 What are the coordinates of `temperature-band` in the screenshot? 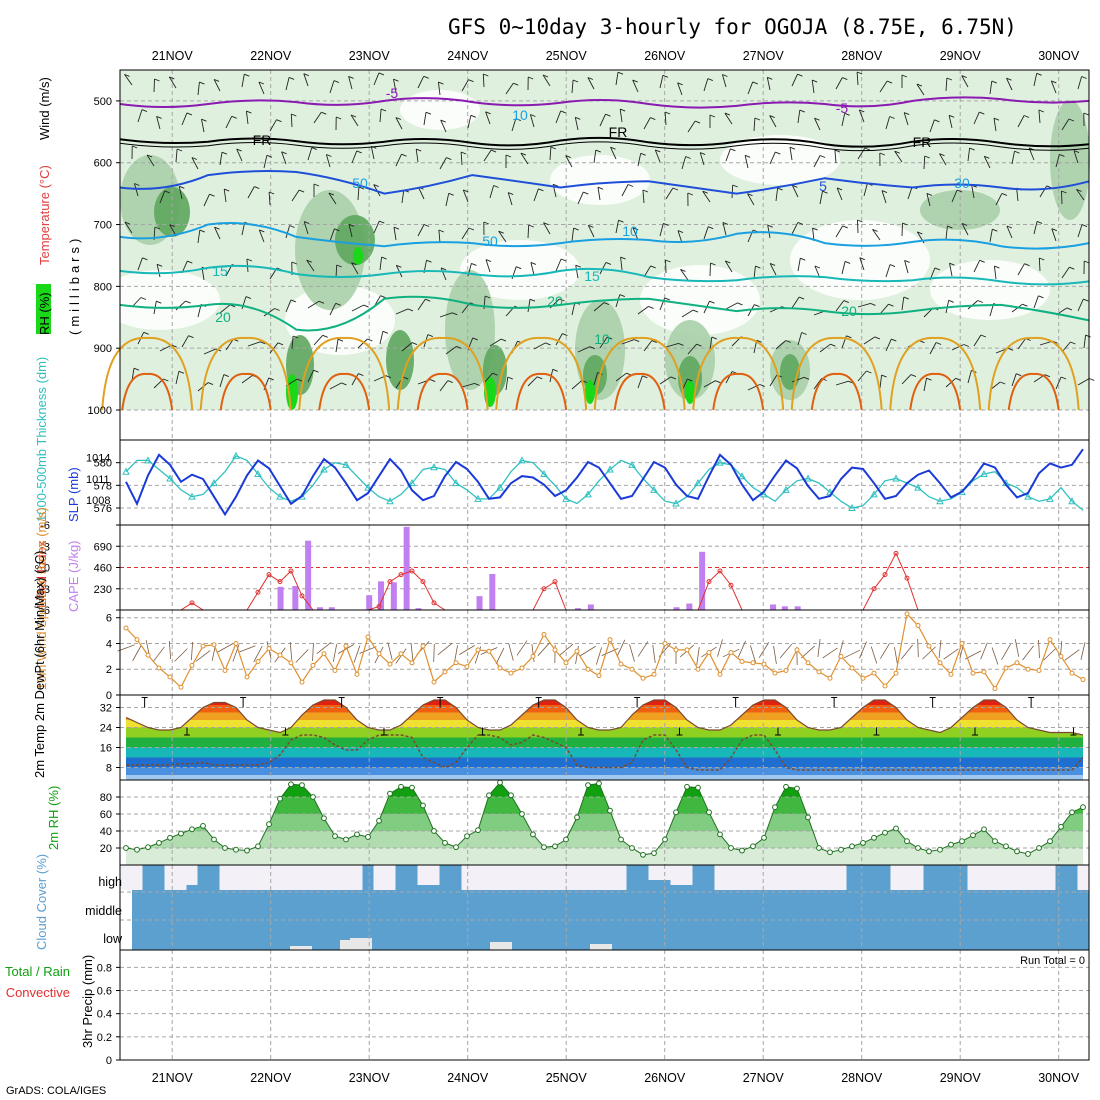 It's located at (604, 742).